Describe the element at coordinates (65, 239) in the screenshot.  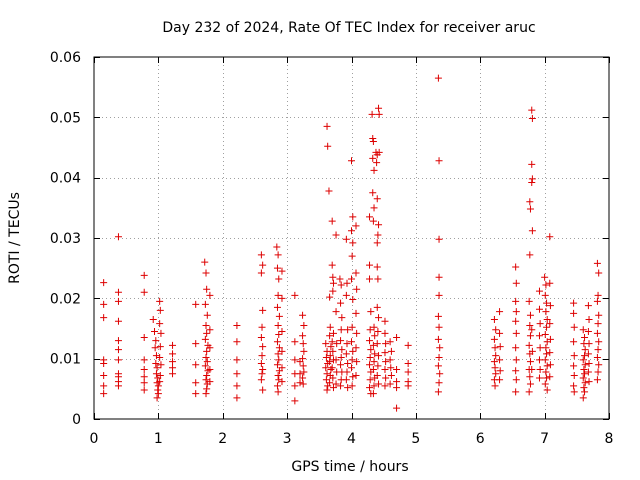
I see `y-tick-label: 0.03` at that location.